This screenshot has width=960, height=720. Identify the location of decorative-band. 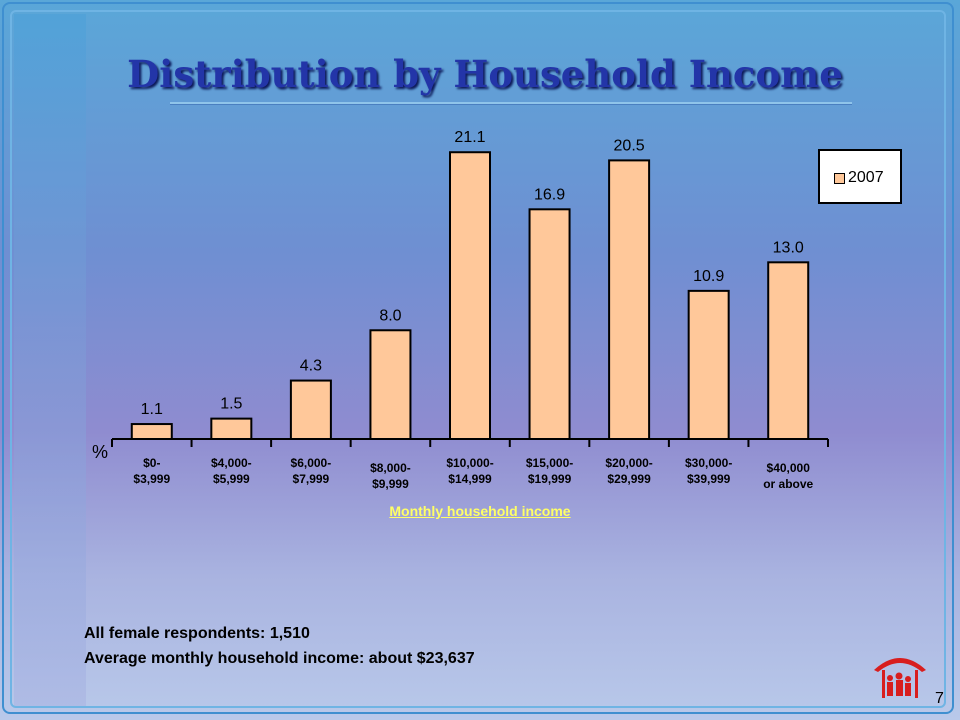
(50, 360).